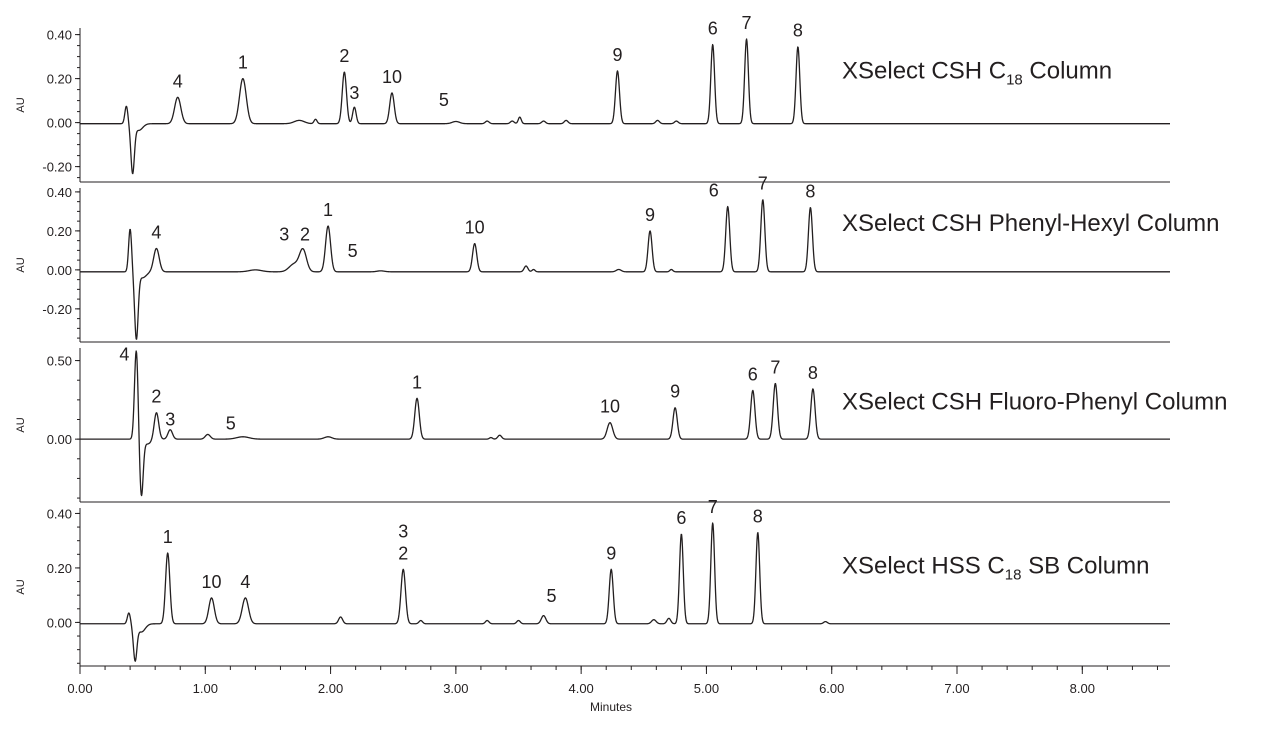  Describe the element at coordinates (1030, 223) in the screenshot. I see `panel-title: XSelect CSH Phenyl-Hexyl Column` at that location.